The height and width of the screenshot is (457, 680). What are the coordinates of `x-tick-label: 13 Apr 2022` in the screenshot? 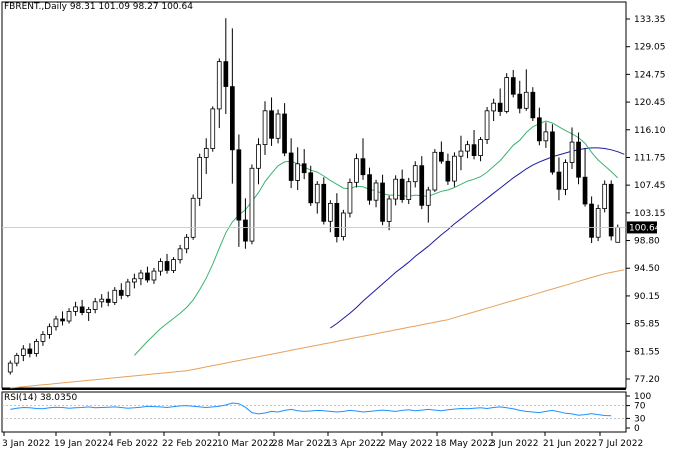 It's located at (354, 444).